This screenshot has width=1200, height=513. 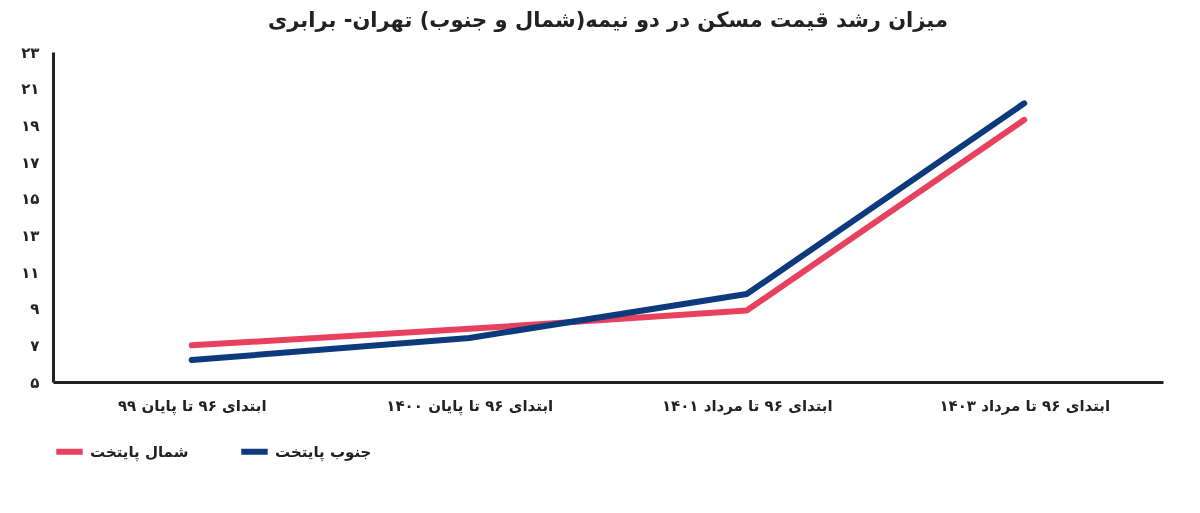 What do you see at coordinates (747, 405) in the screenshot?
I see `x-tick-label: ابتدای ۹۶ تا مرداد ۱۴۰۱` at bounding box center [747, 405].